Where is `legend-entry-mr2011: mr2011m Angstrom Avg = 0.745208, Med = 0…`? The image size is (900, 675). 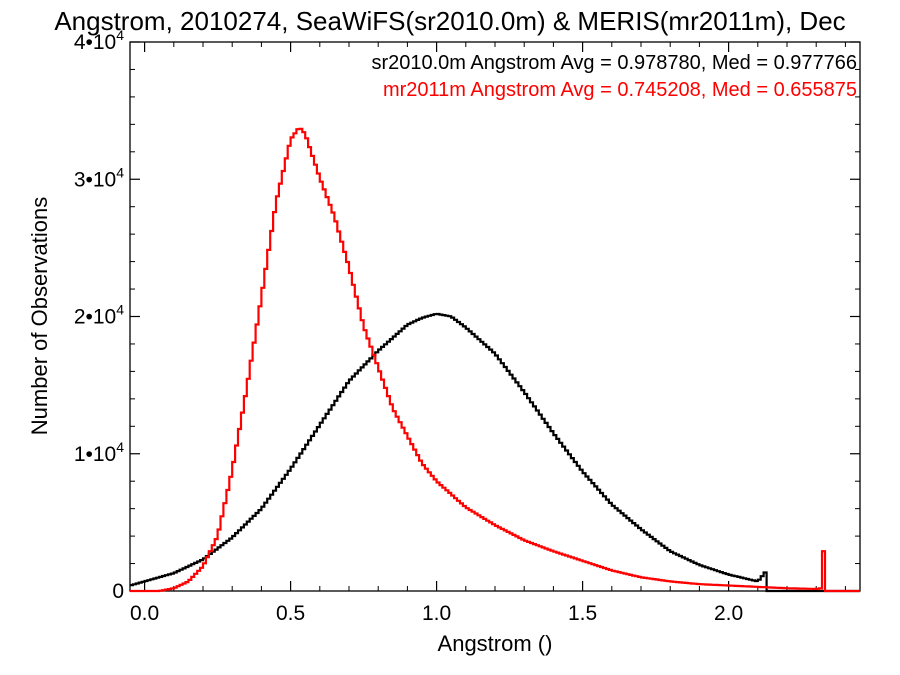 legend-entry-mr2011: mr2011m Angstrom Avg = 0.745208, Med = 0… is located at coordinates (620, 90).